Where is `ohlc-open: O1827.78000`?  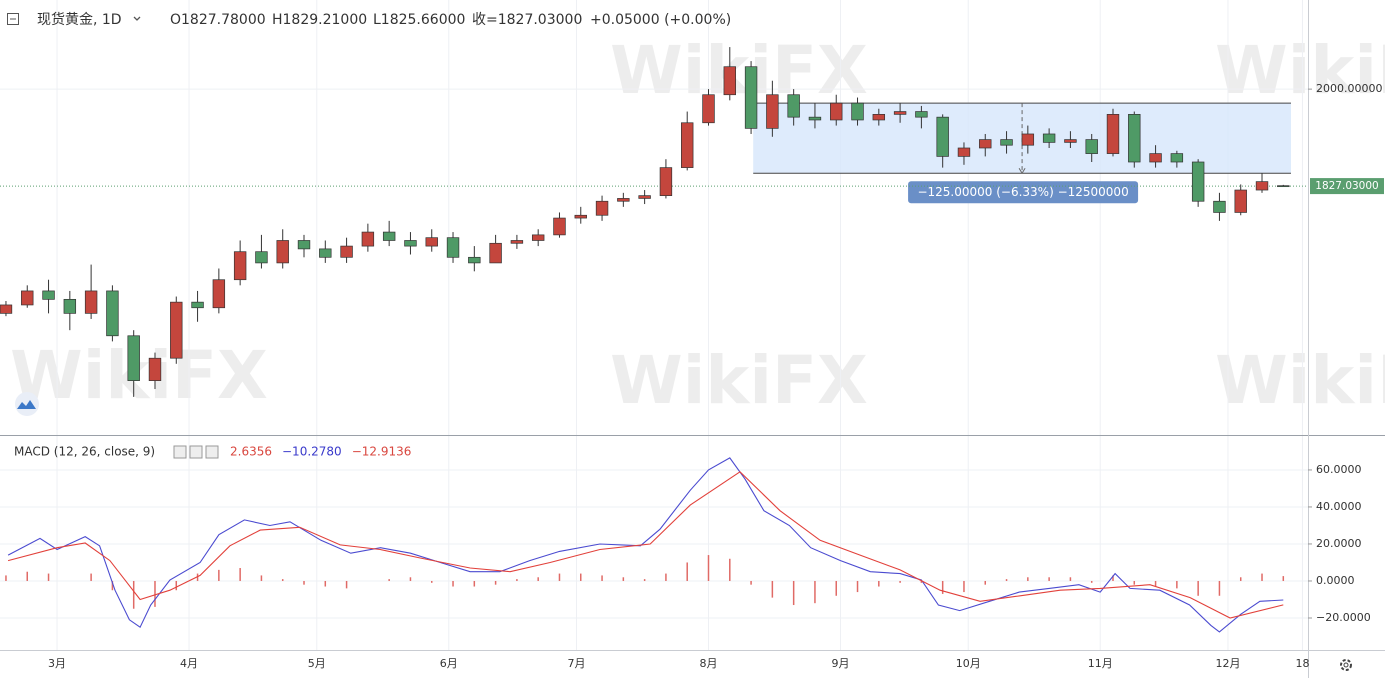
ohlc-open: O1827.78000 is located at coordinates (218, 20).